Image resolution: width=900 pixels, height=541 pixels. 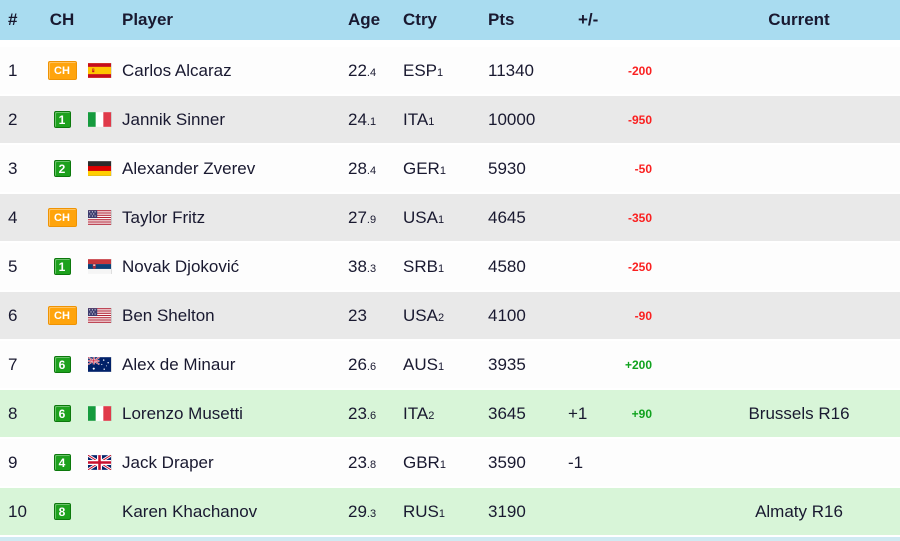 I want to click on career-high-cell: 1, so click(x=62, y=266).